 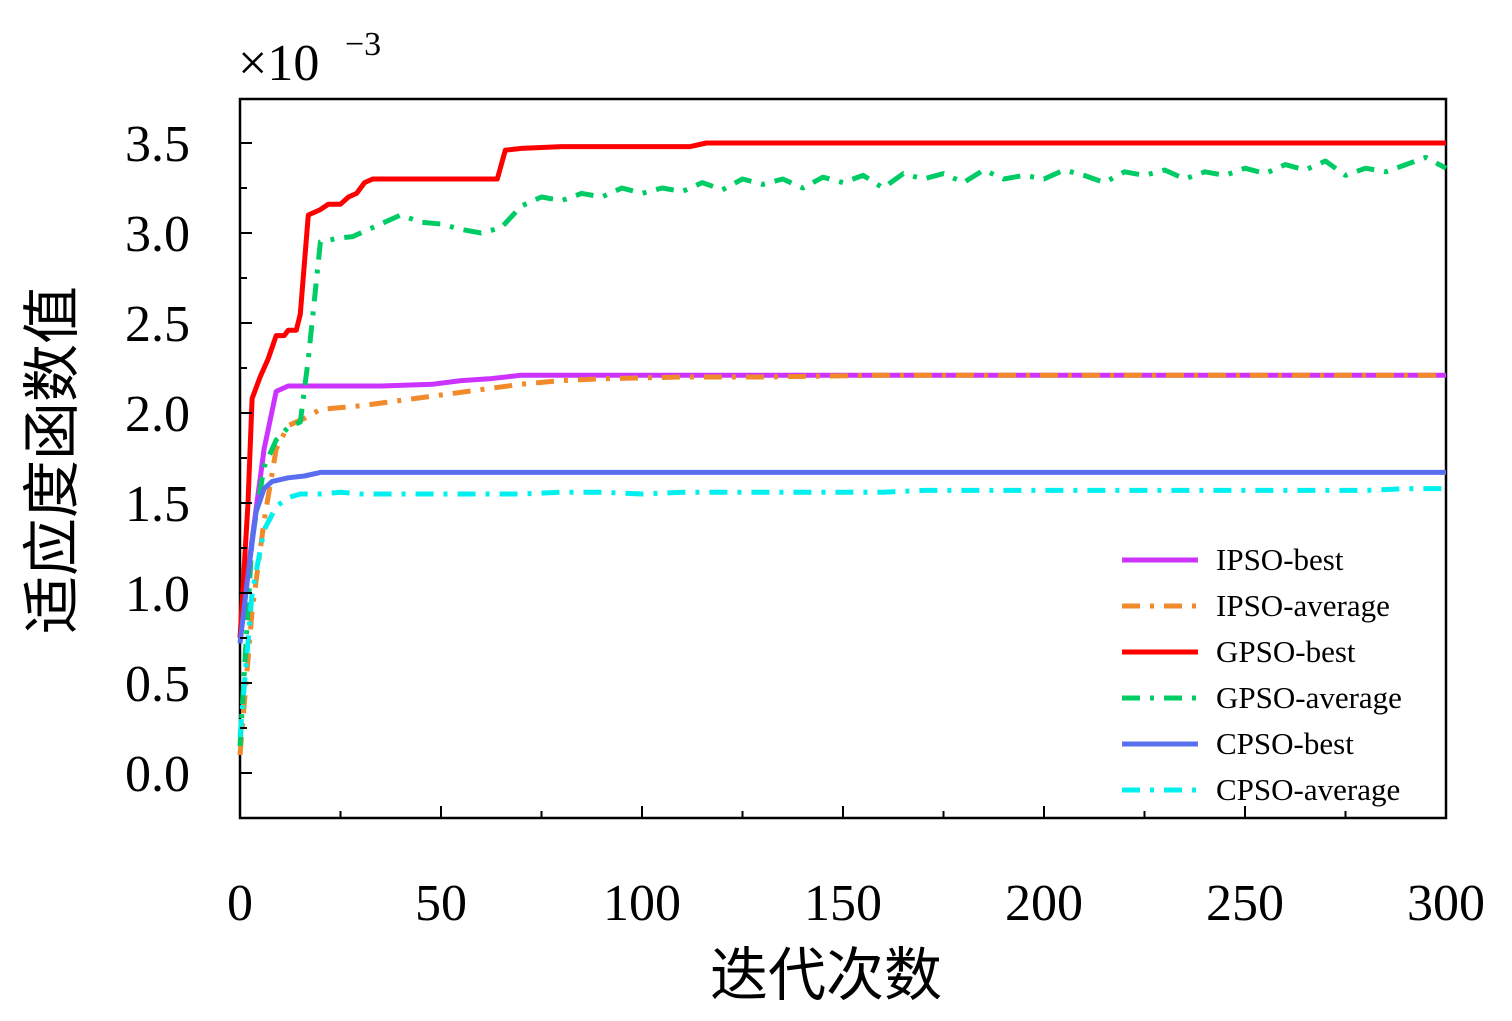 I want to click on x-axis-ticks: 0 50 100 150 200 250 300, so click(x=856, y=869).